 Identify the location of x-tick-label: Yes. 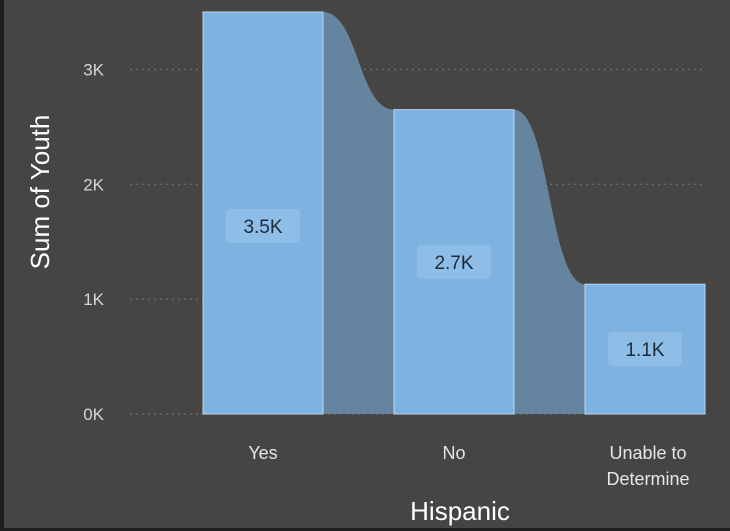
(262, 453).